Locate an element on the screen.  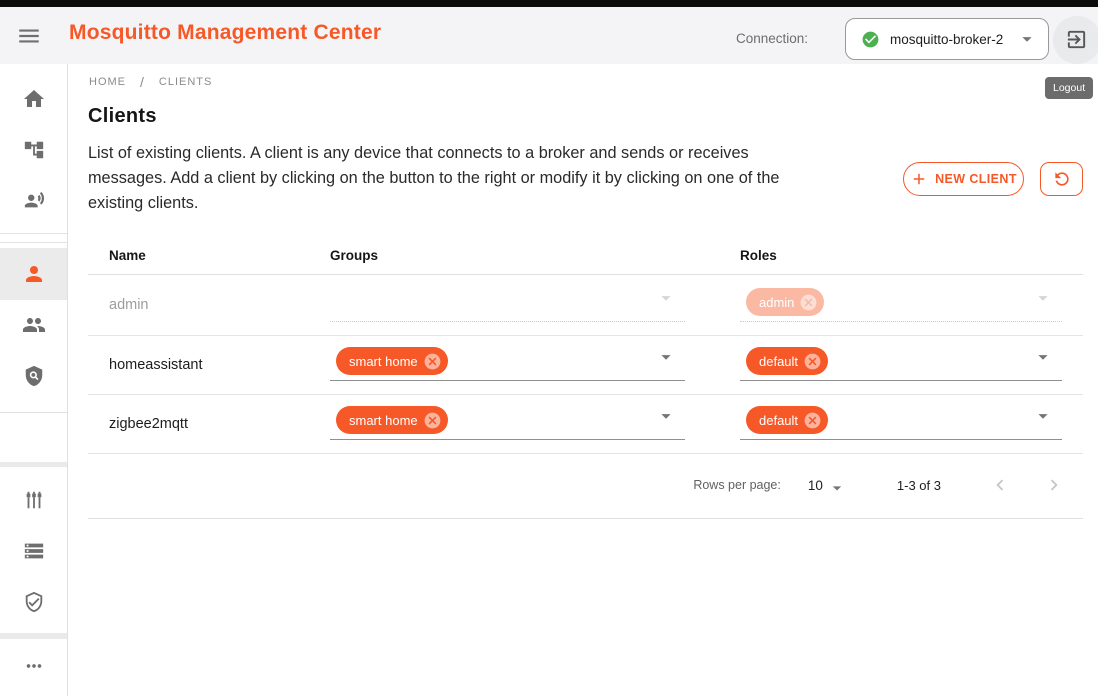
group-icon is located at coordinates (34, 325).